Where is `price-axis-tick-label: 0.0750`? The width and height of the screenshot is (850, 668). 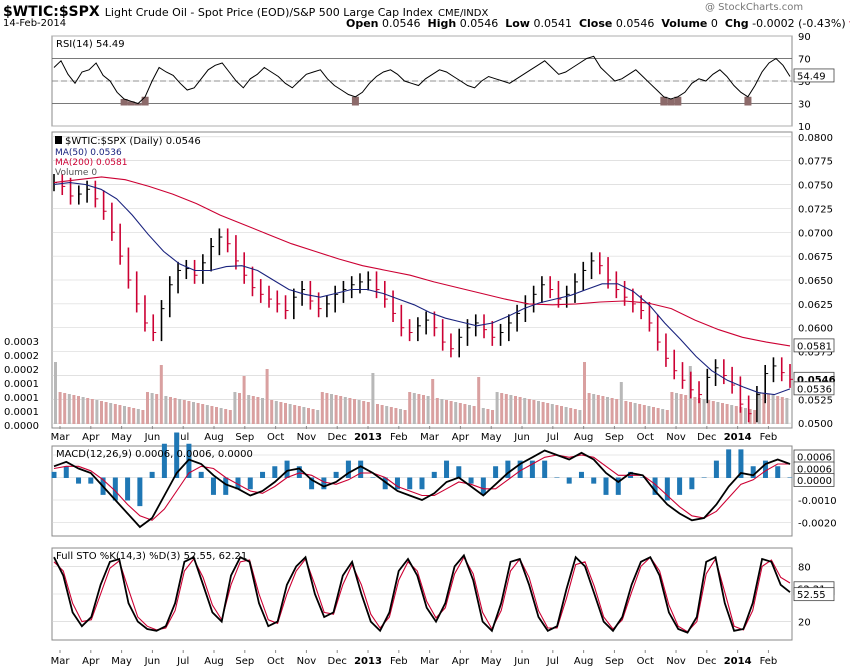 price-axis-tick-label: 0.0750 is located at coordinates (815, 186).